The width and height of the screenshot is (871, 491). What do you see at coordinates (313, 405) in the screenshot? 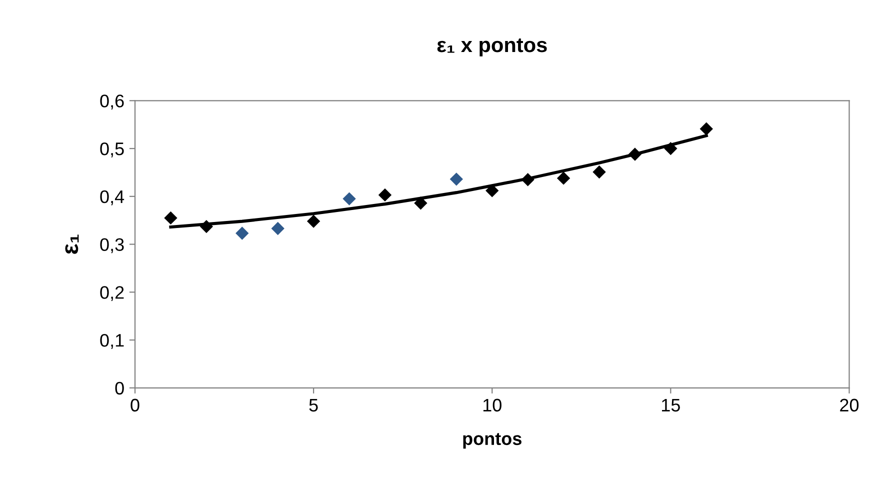
I see `x-tick-label: 5` at bounding box center [313, 405].